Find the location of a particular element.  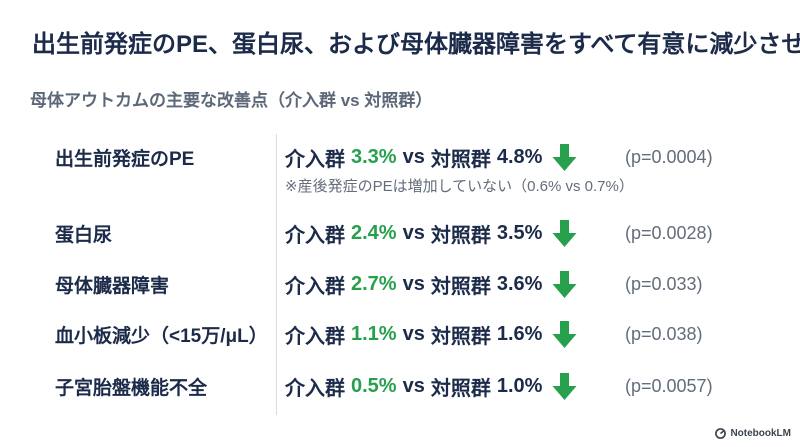

p-value: (p=0.0057) is located at coordinates (669, 385).